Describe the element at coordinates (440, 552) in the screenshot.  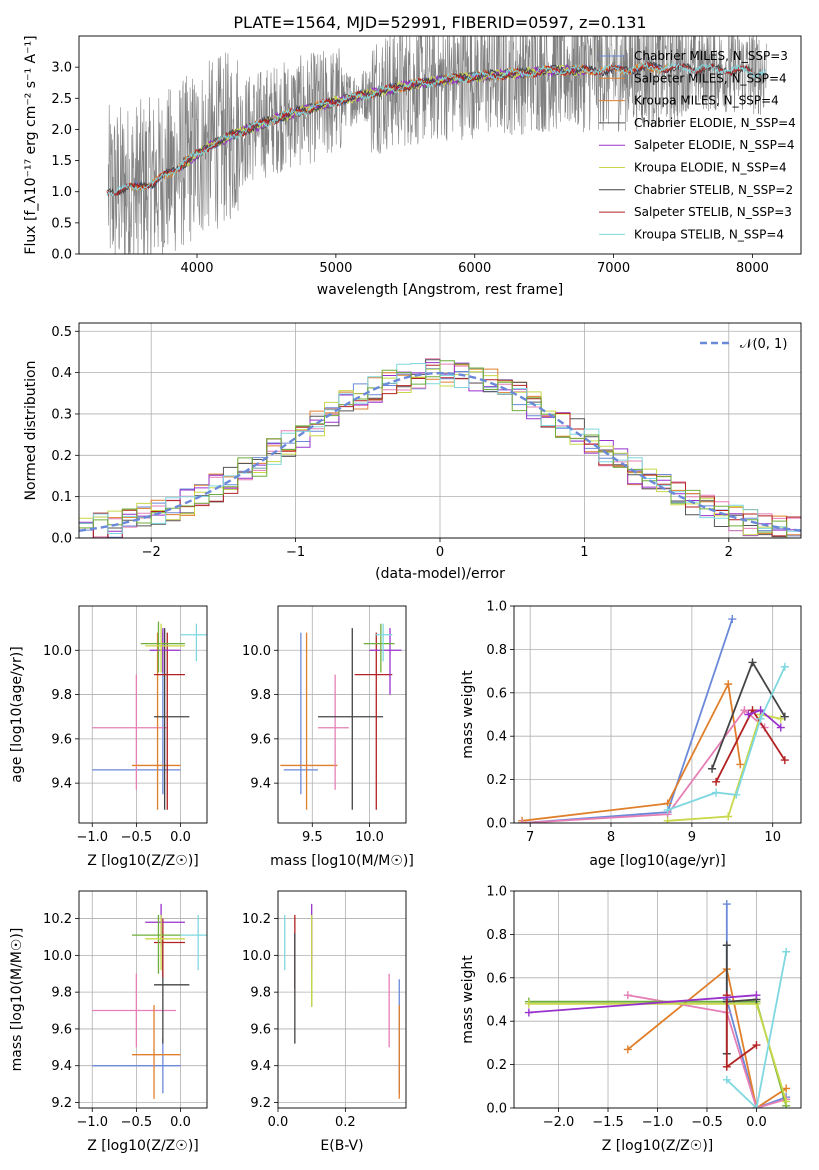
I see `x-tick-label: 0` at that location.